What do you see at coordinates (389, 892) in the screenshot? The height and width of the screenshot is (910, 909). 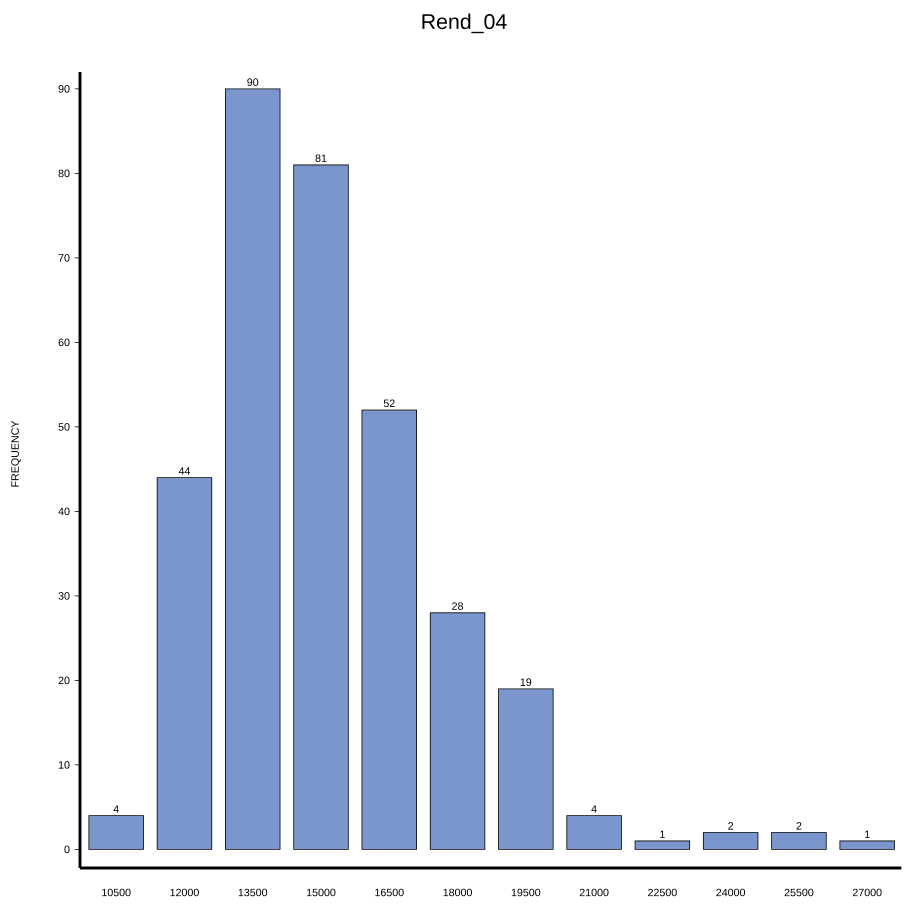 I see `x-tick-label: 16500` at bounding box center [389, 892].